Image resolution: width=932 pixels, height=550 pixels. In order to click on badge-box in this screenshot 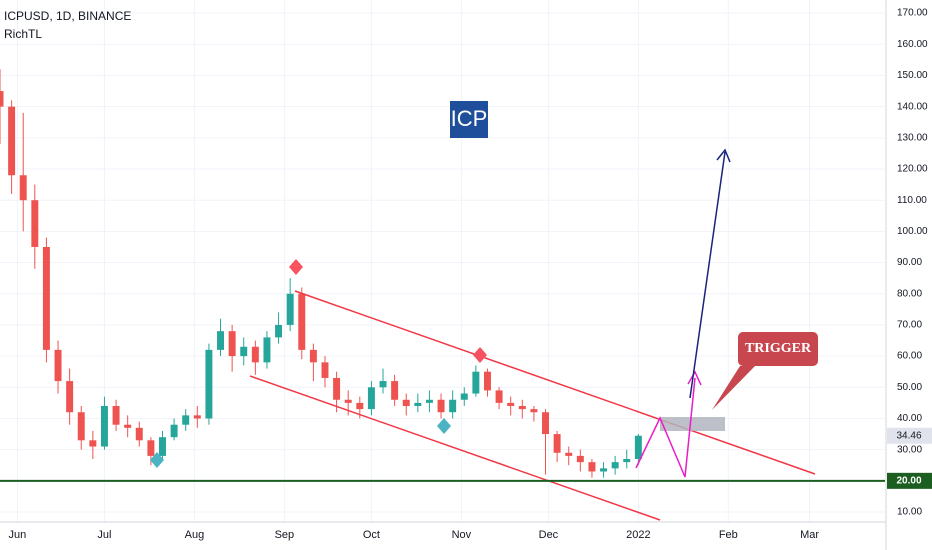, I will do `click(469, 119)`.